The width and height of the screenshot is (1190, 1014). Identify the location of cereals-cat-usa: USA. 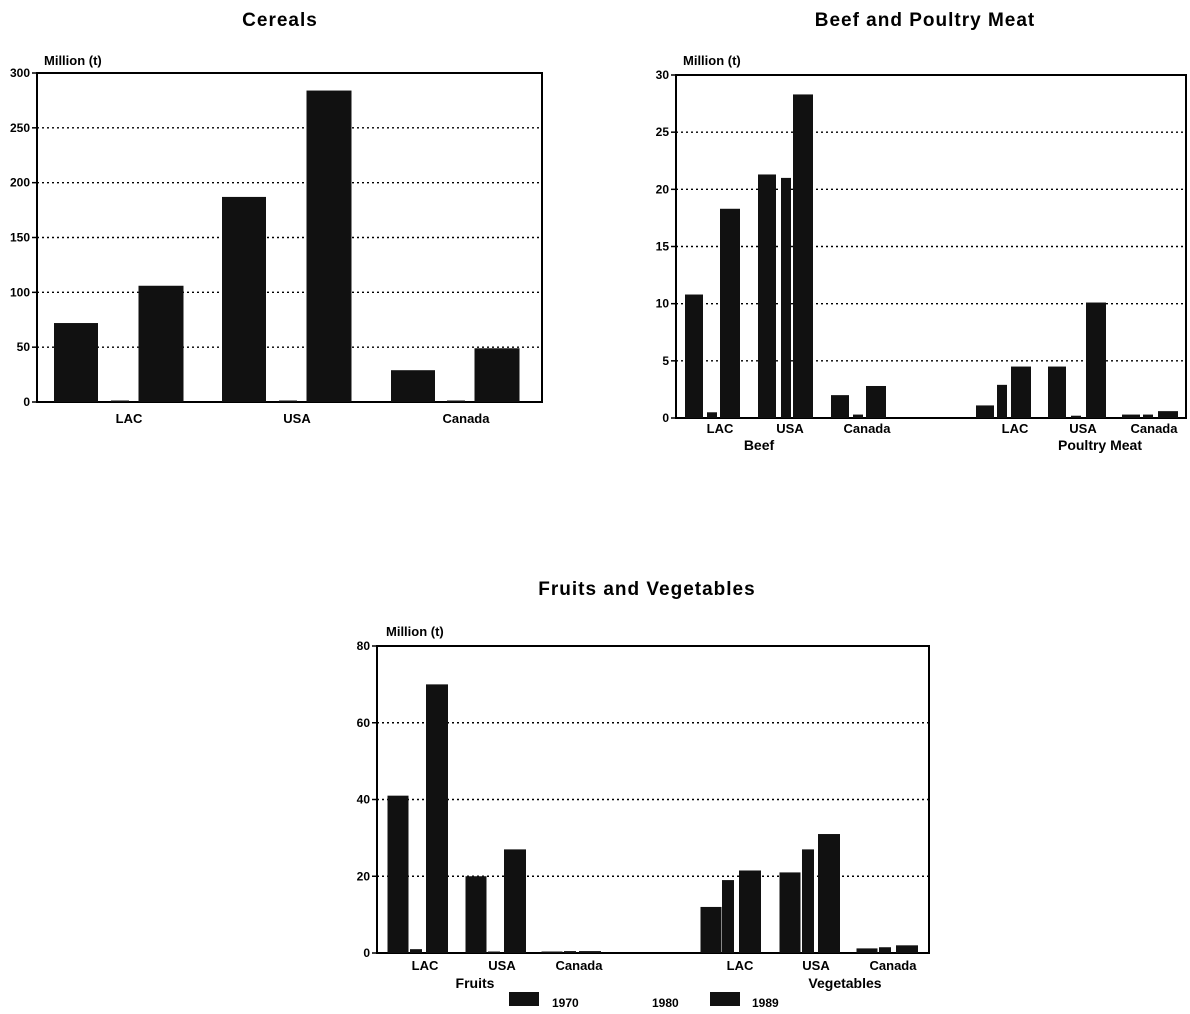
(297, 418).